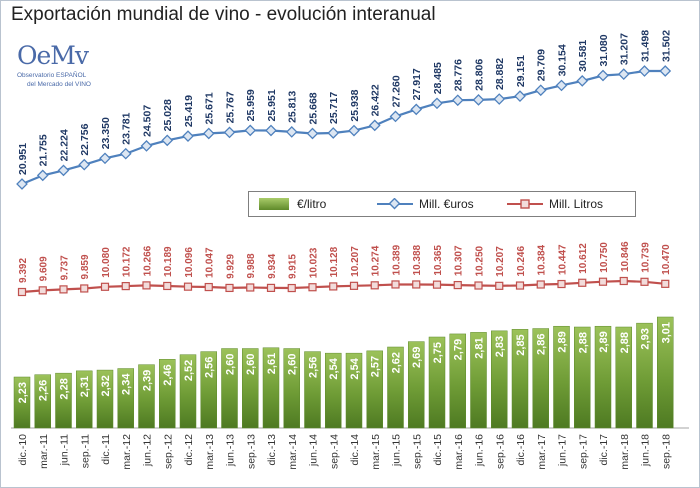 This screenshot has height=488, width=700. What do you see at coordinates (127, 384) in the screenshot?
I see `bar-value-label: 2,34` at bounding box center [127, 384].